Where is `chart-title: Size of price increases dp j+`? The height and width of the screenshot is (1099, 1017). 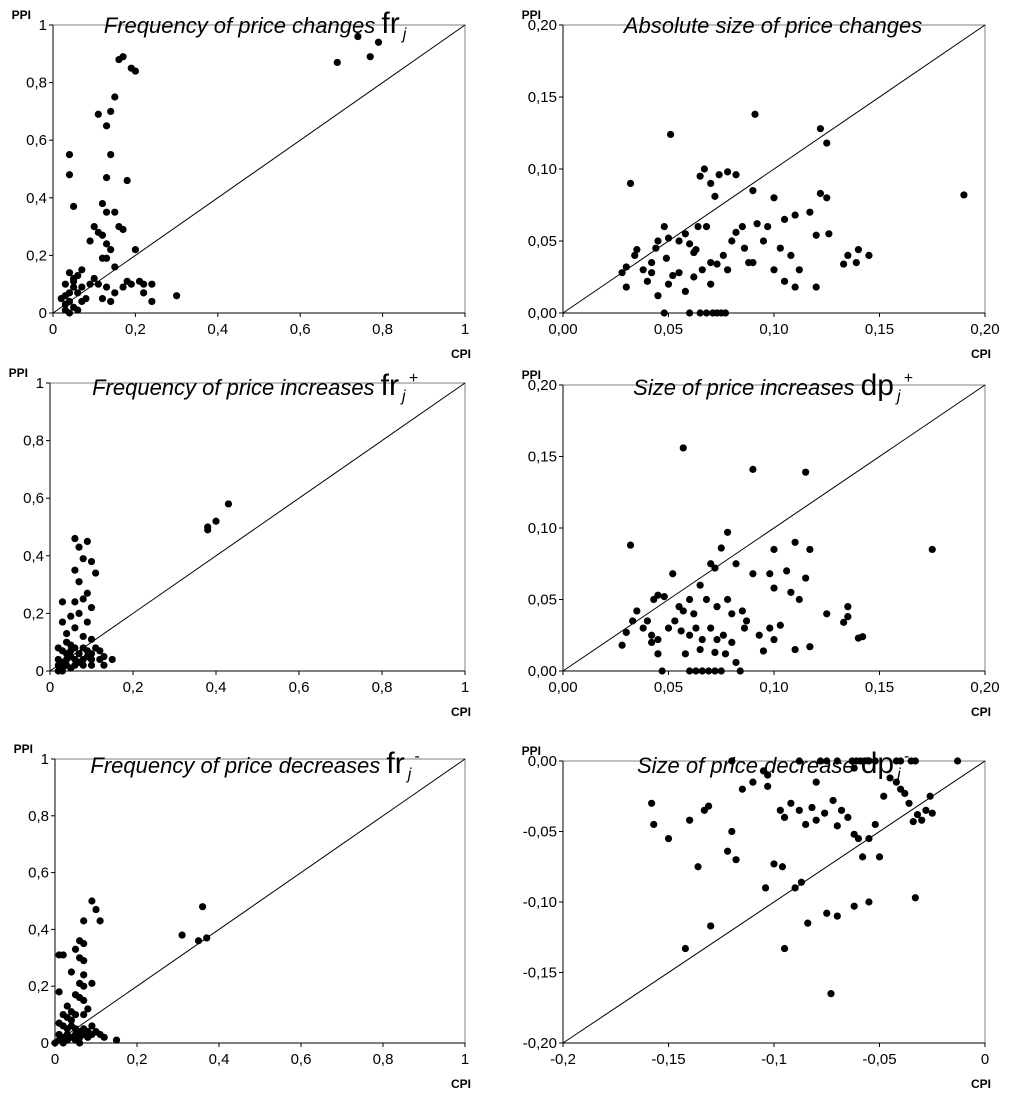 chart-title: Size of price increases dp j+ is located at coordinates (773, 387).